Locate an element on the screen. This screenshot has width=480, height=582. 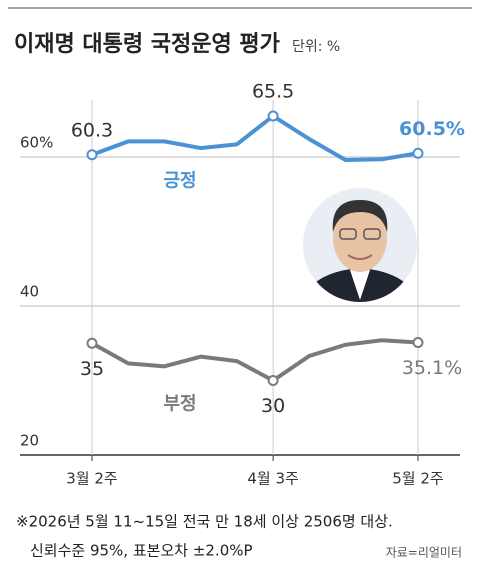
y-tick-label: 40 is located at coordinates (29, 292).